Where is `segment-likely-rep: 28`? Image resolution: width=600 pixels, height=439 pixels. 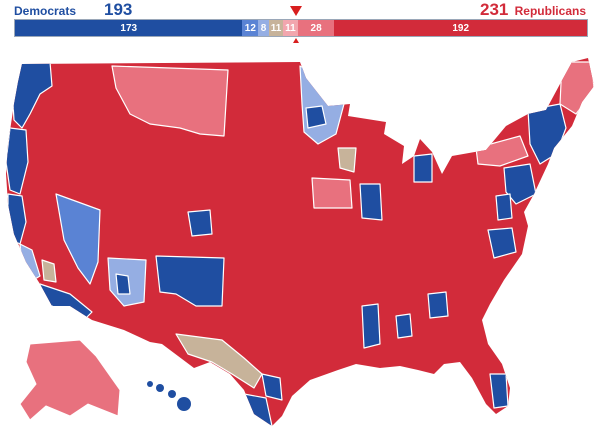 segment-likely-rep: 28 is located at coordinates (316, 28).